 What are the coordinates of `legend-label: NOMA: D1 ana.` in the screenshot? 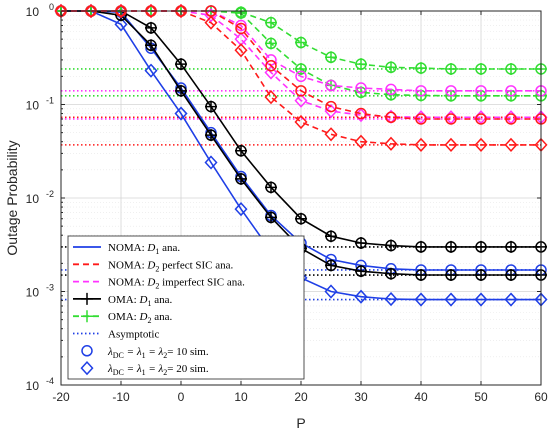 It's located at (144, 249).